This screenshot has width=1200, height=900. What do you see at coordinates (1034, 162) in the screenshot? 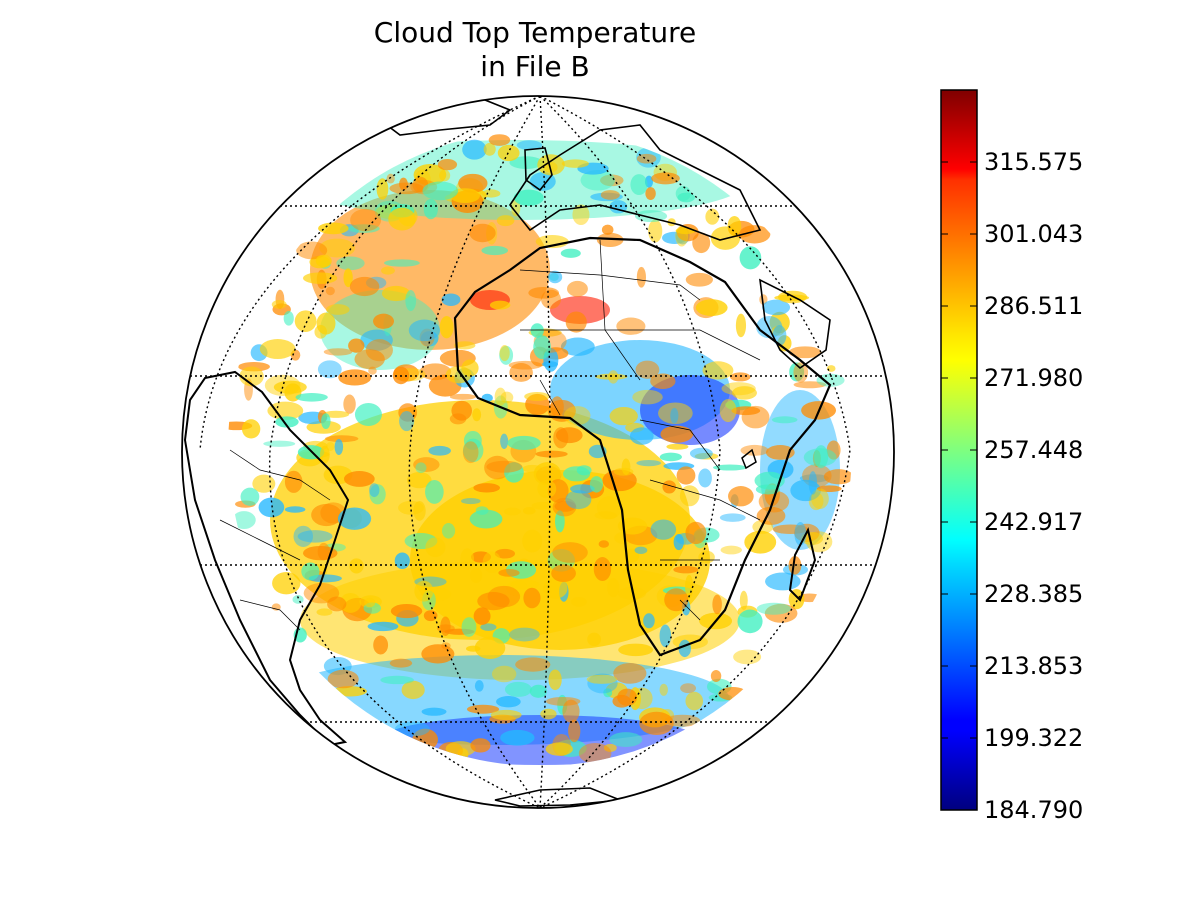
I see `colorbar-tick-label: 315.575` at bounding box center [1034, 162].